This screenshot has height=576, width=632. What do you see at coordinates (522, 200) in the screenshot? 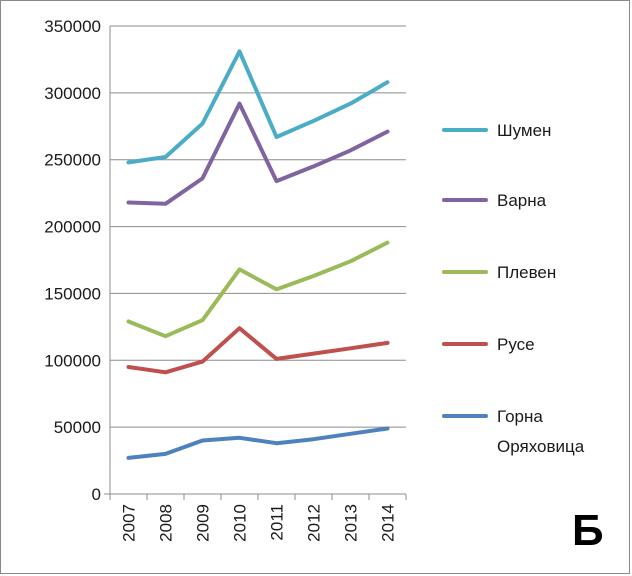
I see `legend-label: Варна` at bounding box center [522, 200].